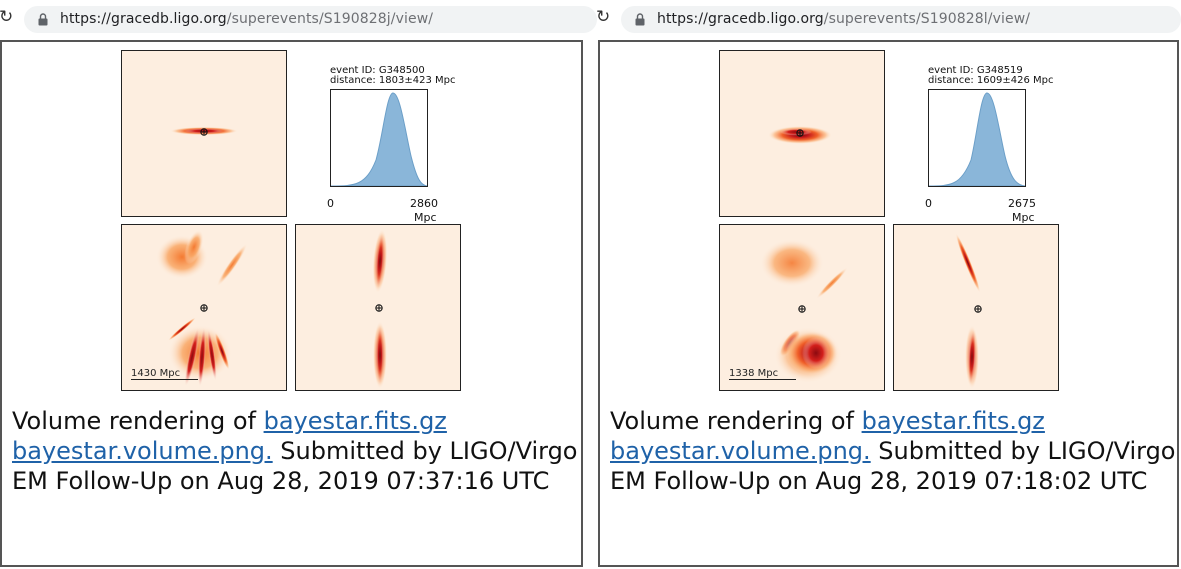 The height and width of the screenshot is (569, 1181). What do you see at coordinates (393, 80) in the screenshot?
I see `distance-value: distance: 1803±423 Mpc` at bounding box center [393, 80].